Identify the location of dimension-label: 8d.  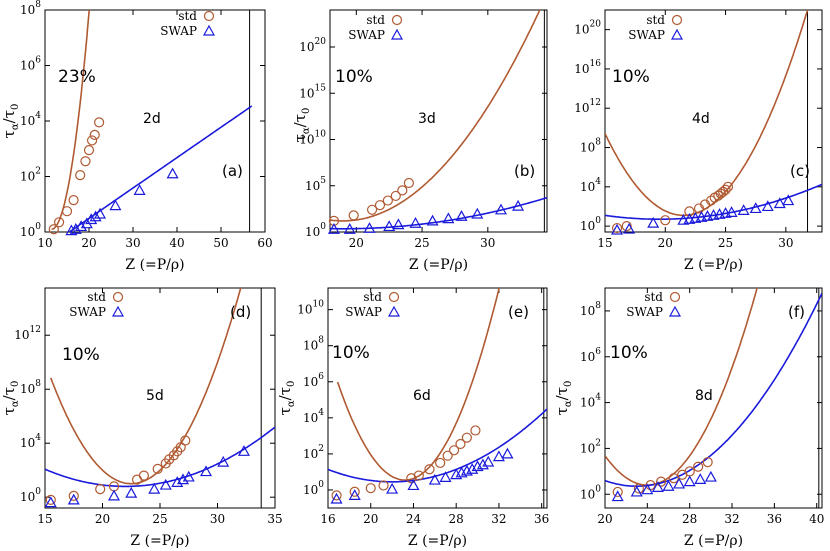
(704, 396).